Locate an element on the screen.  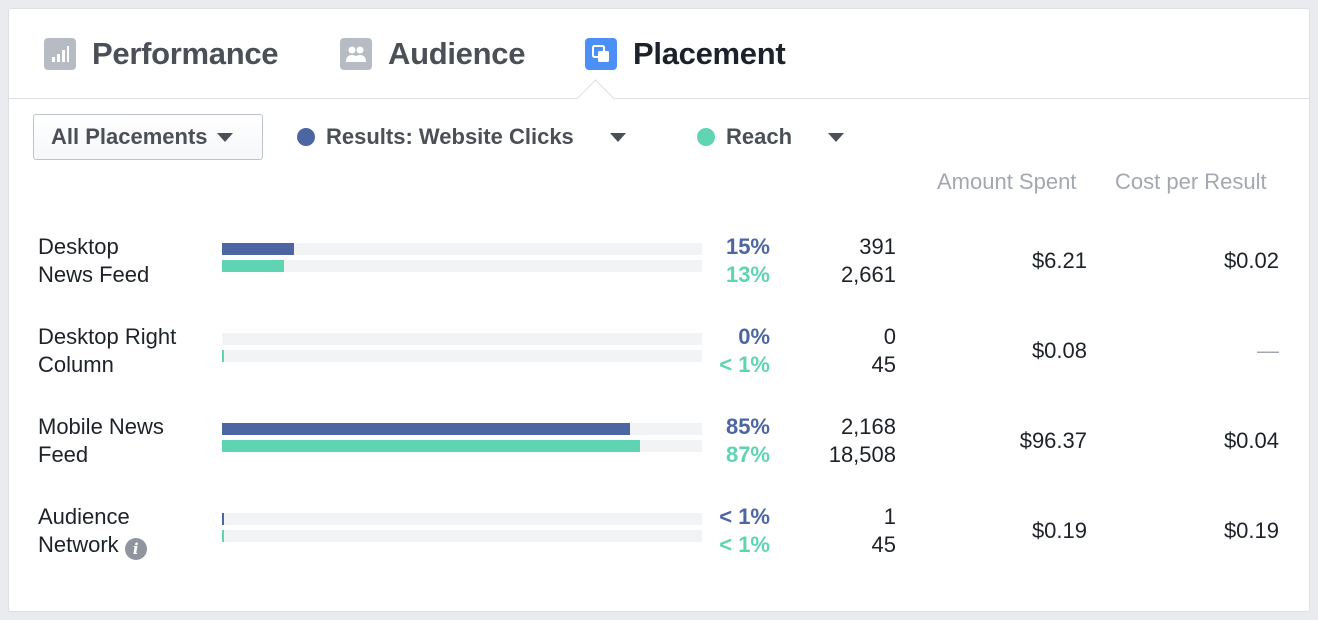
table-row: Desktop News Feed 15% 13% 391 2,661 $6.21 $0.02 is located at coordinates (659, 268).